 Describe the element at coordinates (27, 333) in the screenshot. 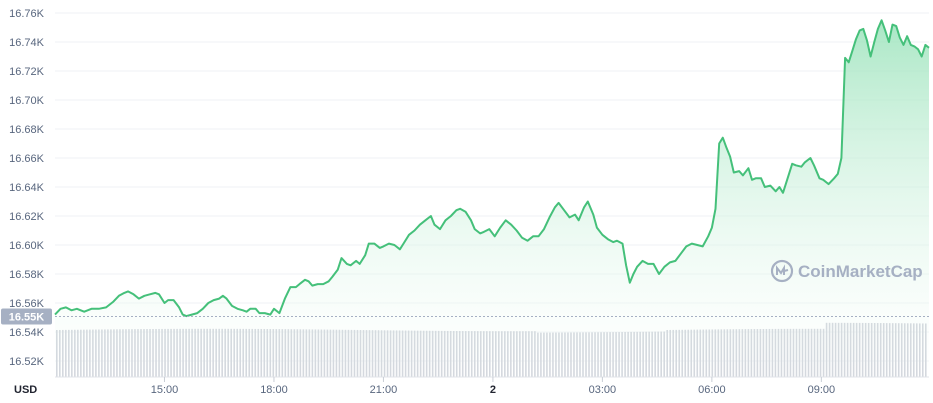

I see `y-tick-label: 16.54K` at that location.